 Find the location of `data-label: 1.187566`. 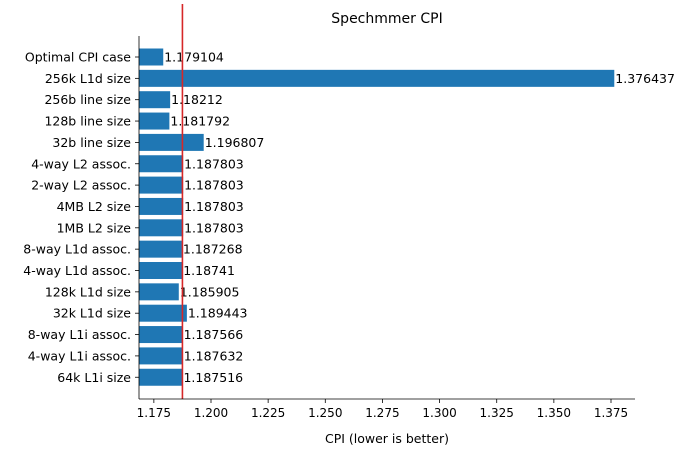

data-label: 1.187566 is located at coordinates (214, 334).